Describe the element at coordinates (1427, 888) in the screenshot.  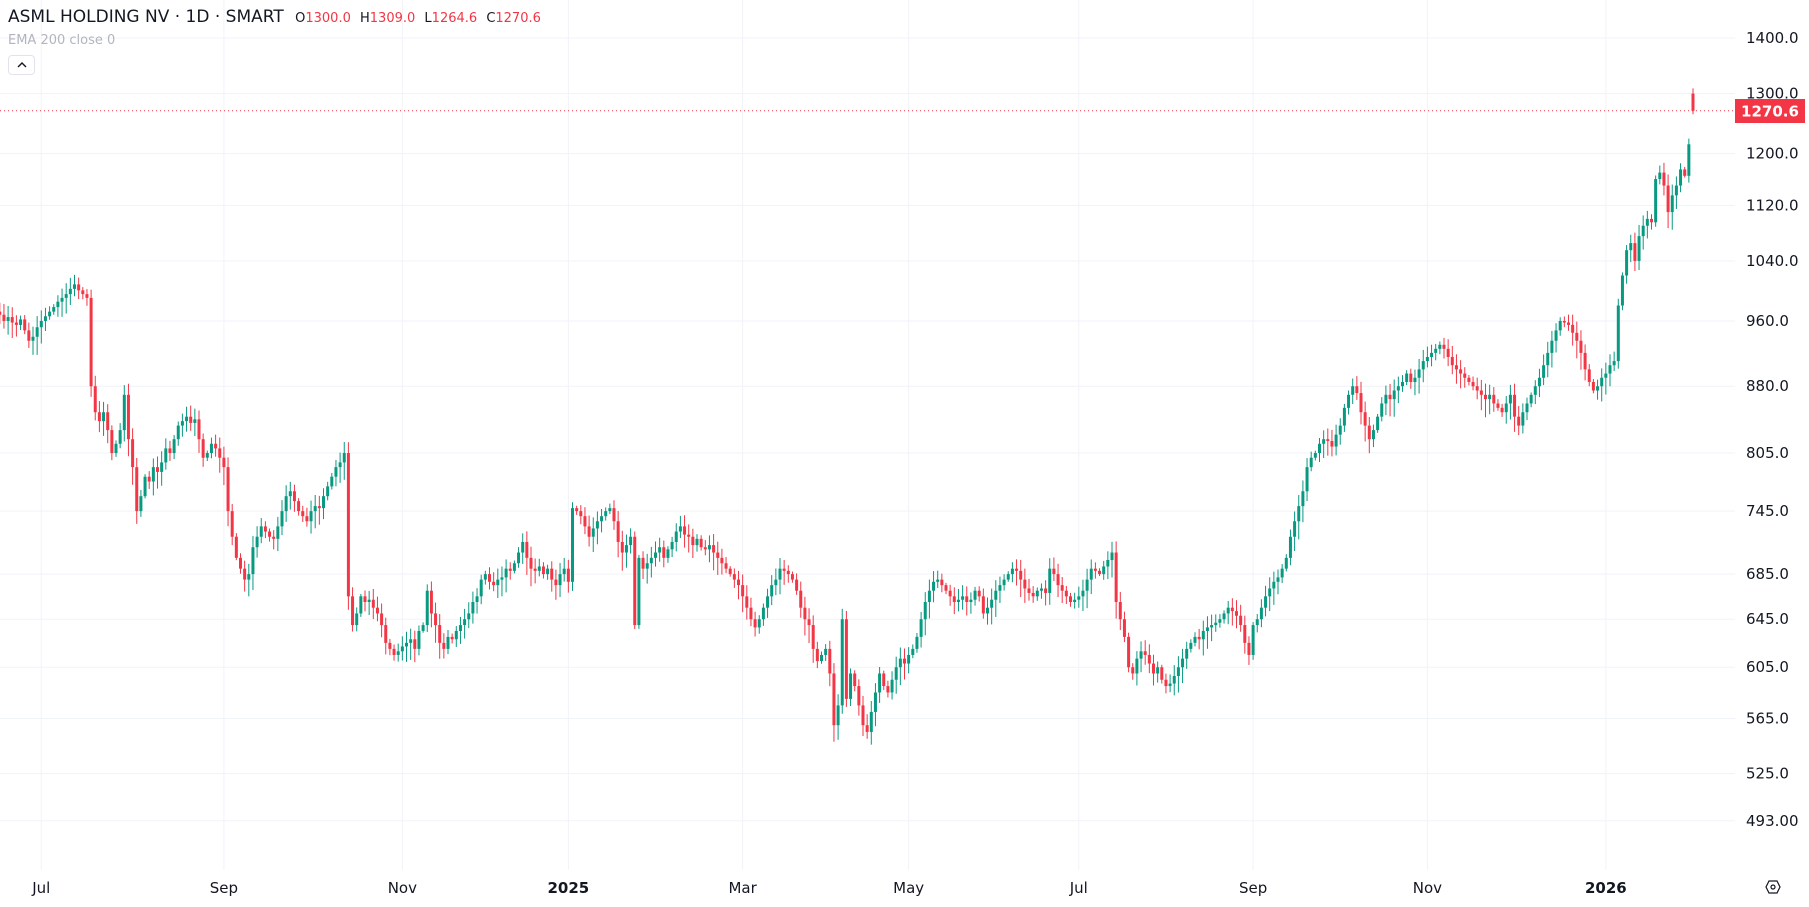
I see `x-tick-label: Nov` at that location.